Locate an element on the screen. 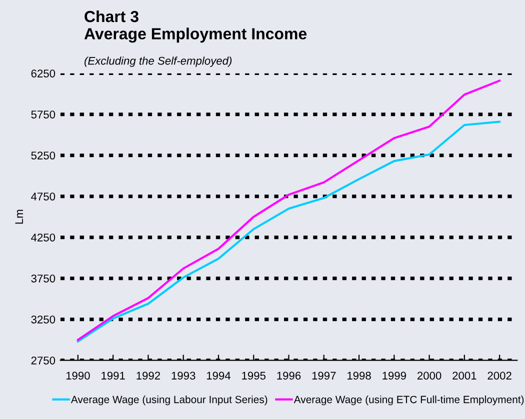 The image size is (525, 419). x-tick-label: 2000 is located at coordinates (429, 376).